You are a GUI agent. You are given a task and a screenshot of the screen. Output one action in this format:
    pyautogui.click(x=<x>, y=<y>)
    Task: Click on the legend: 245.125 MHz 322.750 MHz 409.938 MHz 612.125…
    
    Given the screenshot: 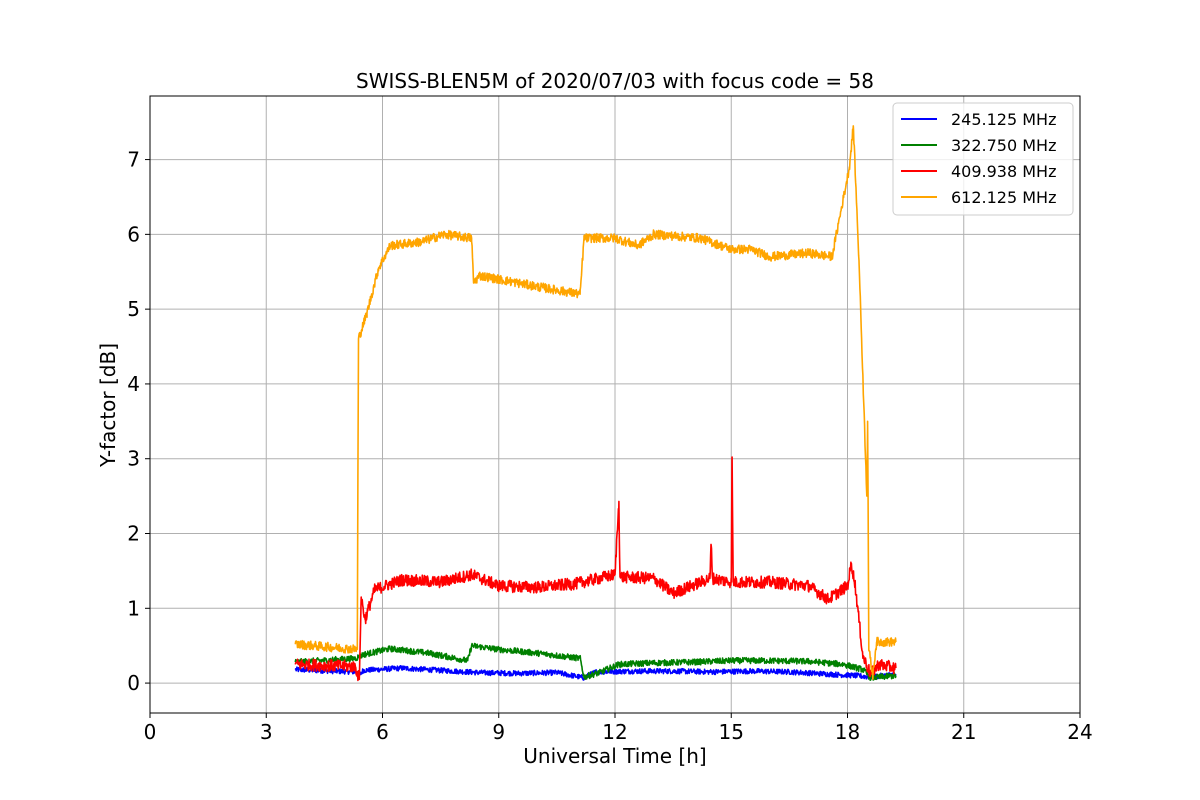 What is the action you would take?
    pyautogui.click(x=983, y=159)
    